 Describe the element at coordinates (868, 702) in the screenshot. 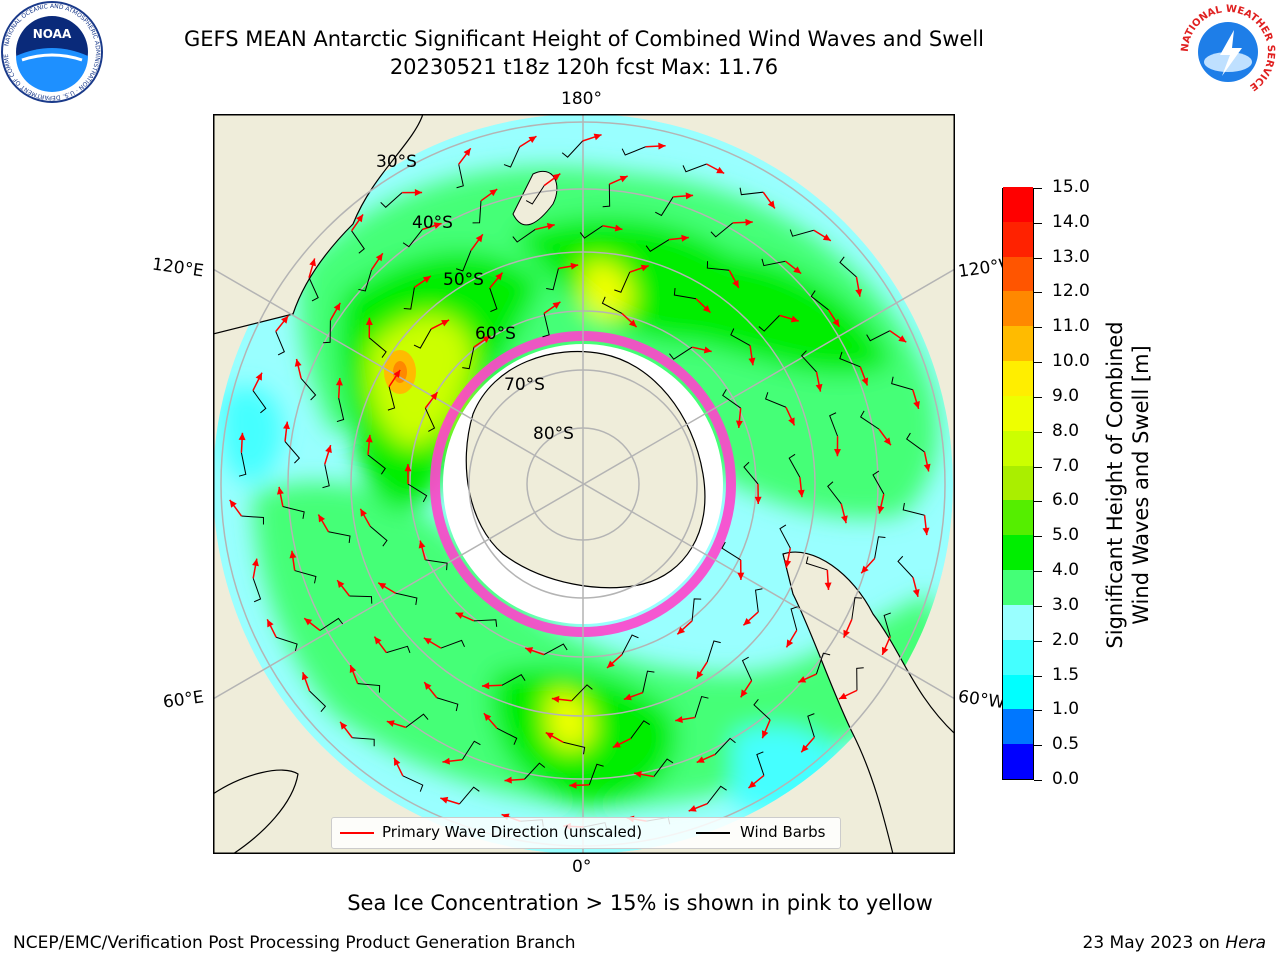

I see `south-america-landmass` at that location.